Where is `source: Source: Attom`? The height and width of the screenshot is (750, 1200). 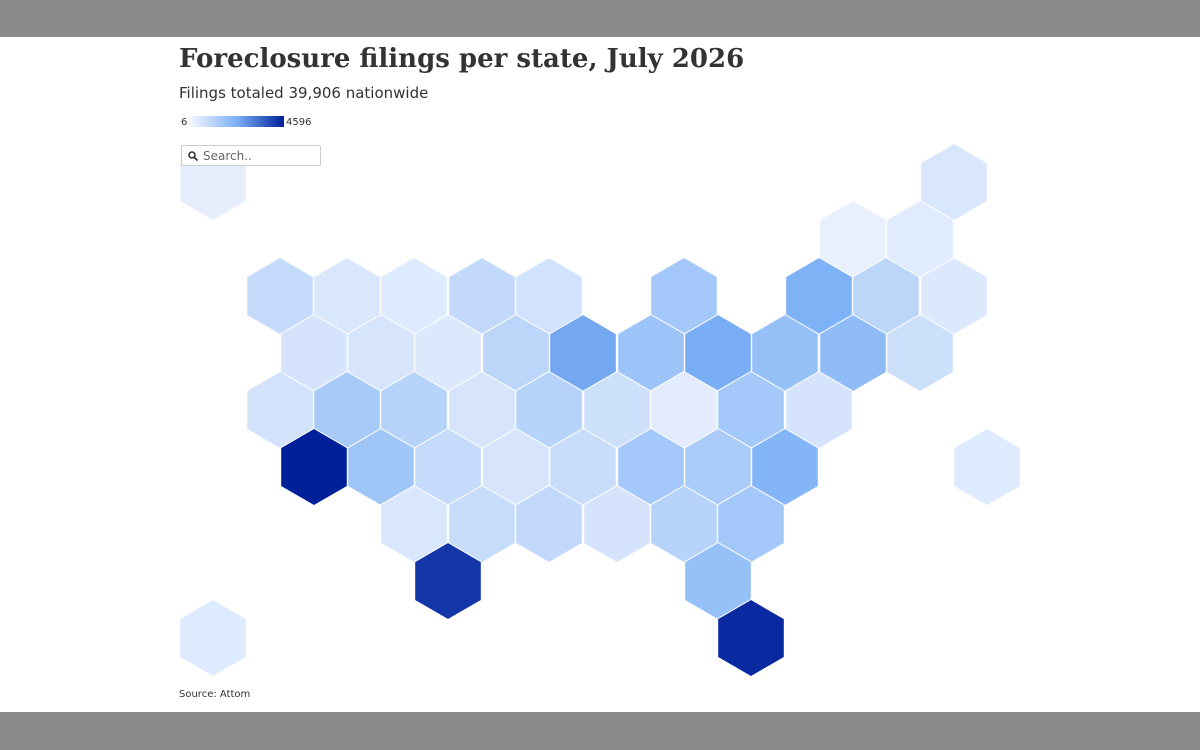
source: Source: Attom is located at coordinates (215, 694).